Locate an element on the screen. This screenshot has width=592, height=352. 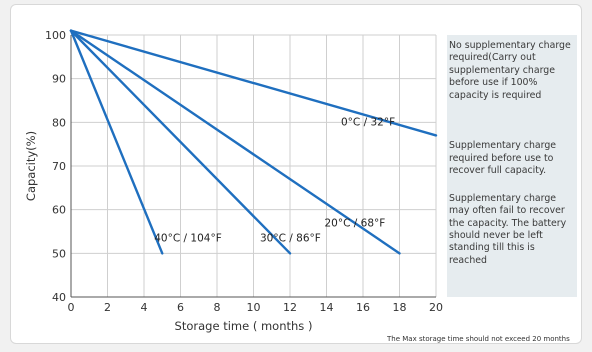
y-tick-label: 50 is located at coordinates (59, 253).